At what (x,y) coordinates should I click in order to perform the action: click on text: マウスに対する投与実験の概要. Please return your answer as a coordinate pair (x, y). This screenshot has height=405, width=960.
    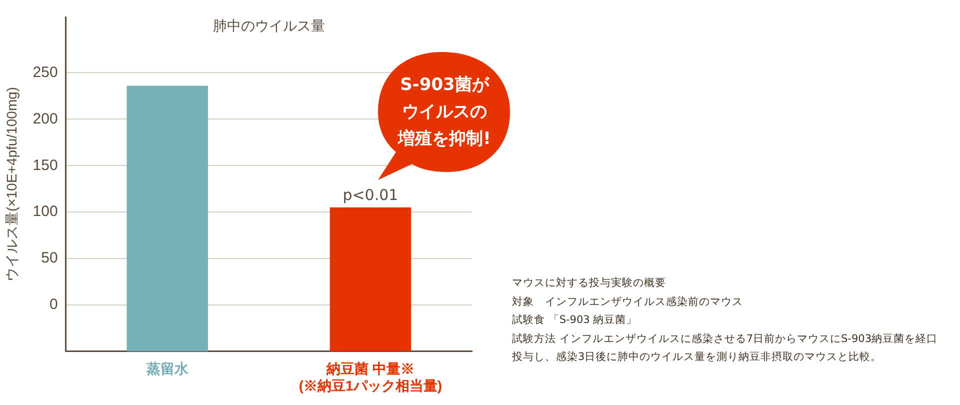
    Looking at the image, I should click on (589, 283).